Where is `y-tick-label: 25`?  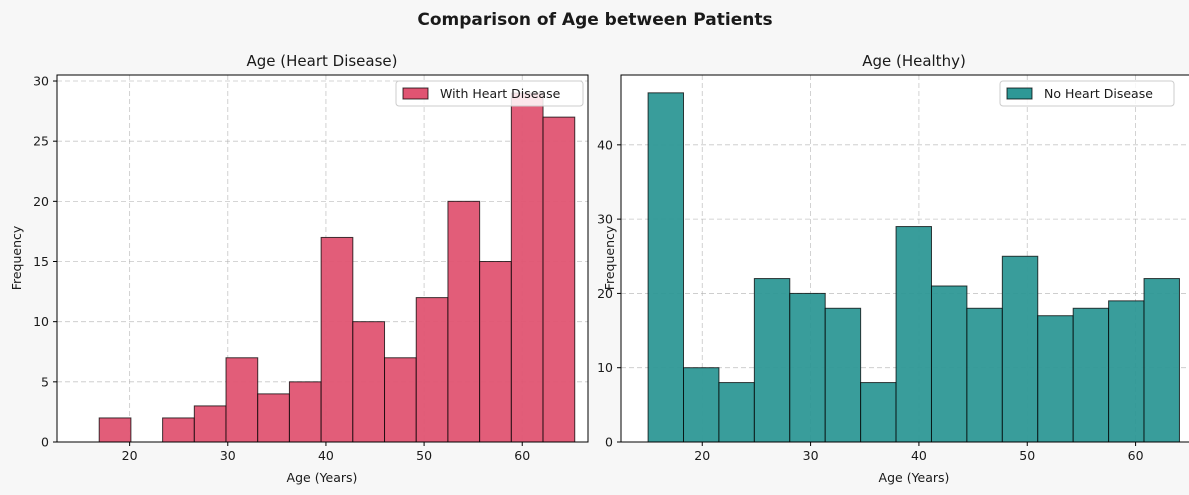
y-tick-label: 25 is located at coordinates (41, 141).